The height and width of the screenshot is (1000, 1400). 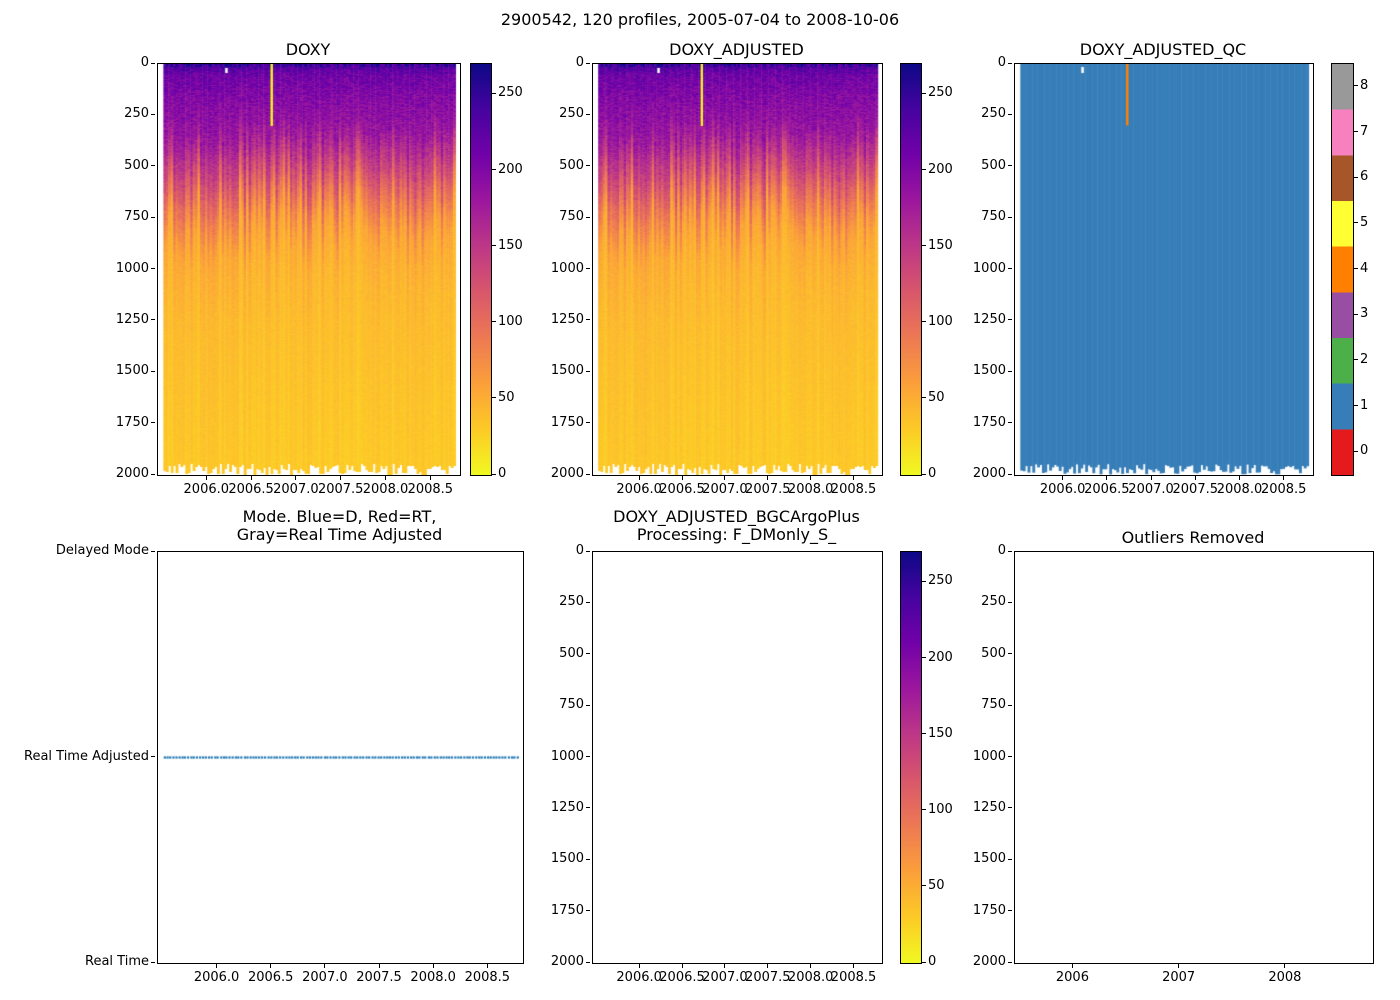 I want to click on doxy-adjusted-heatmap-canvas, so click(x=737, y=269).